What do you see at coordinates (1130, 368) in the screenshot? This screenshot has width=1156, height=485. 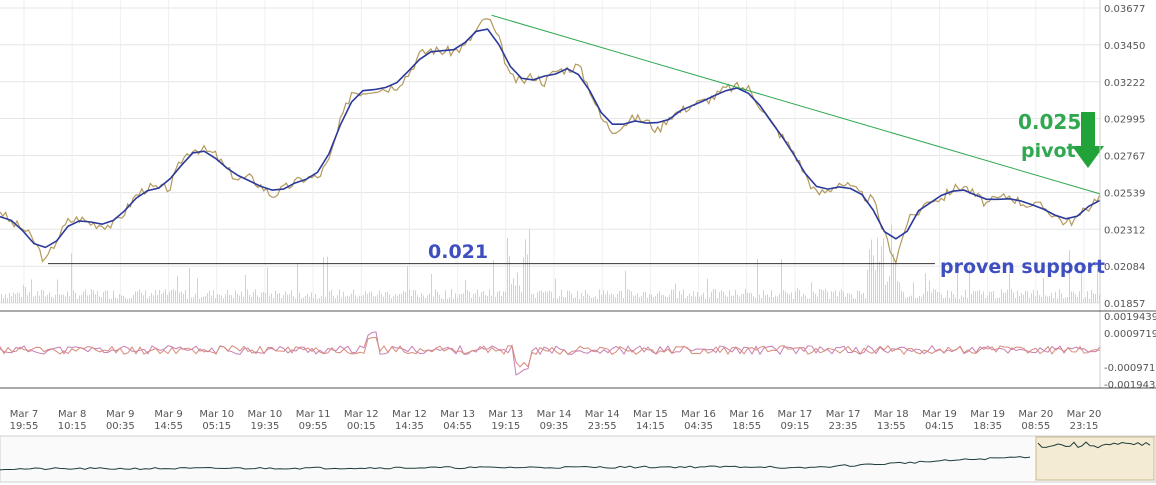 I see `indicator-tick-label: -0.0009719` at bounding box center [1130, 368].